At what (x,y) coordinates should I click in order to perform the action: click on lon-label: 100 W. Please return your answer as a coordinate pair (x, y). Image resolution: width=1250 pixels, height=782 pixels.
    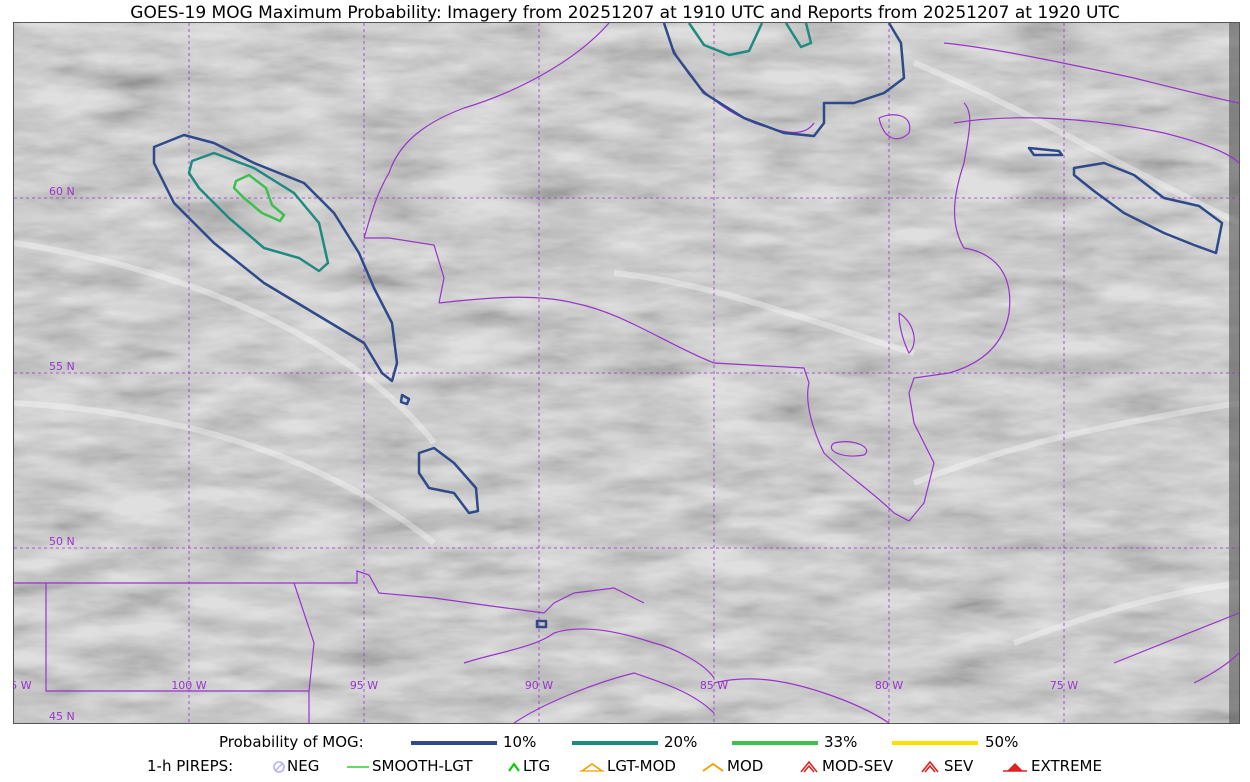
    Looking at the image, I should click on (188, 685).